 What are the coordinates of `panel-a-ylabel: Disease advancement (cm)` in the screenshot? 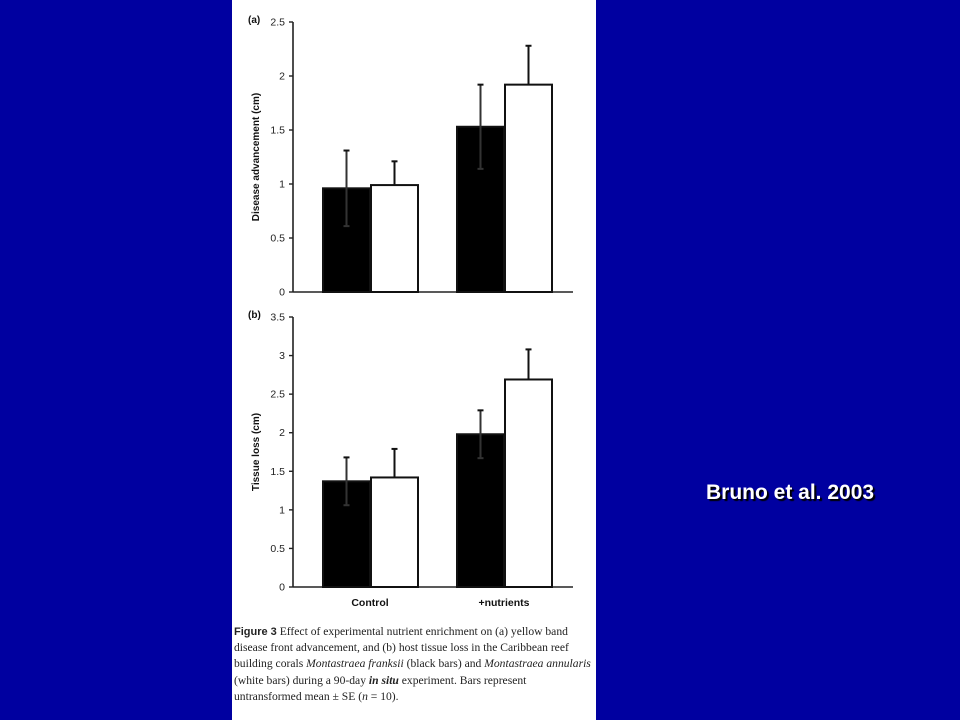 It's located at (256, 157).